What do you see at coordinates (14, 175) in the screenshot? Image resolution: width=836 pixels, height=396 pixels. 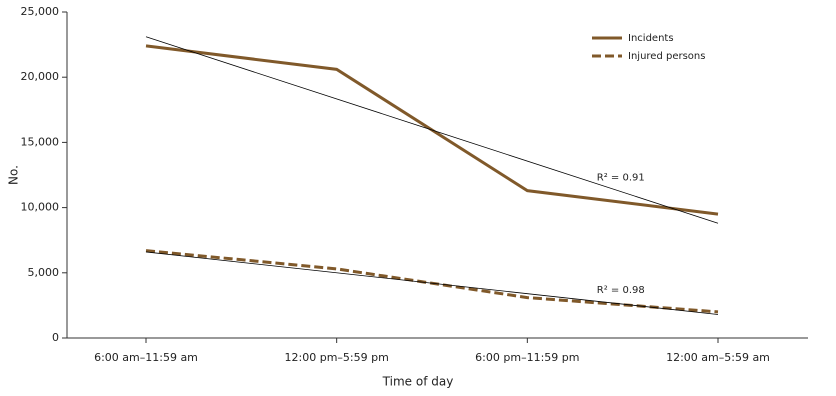 I see `y-axis-label: No.` at bounding box center [14, 175].